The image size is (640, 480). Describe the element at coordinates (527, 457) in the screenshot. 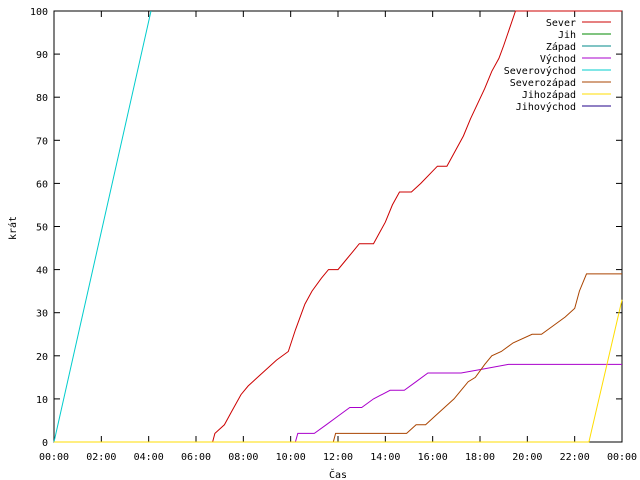

I see `x-tick-label: 20:00` at that location.